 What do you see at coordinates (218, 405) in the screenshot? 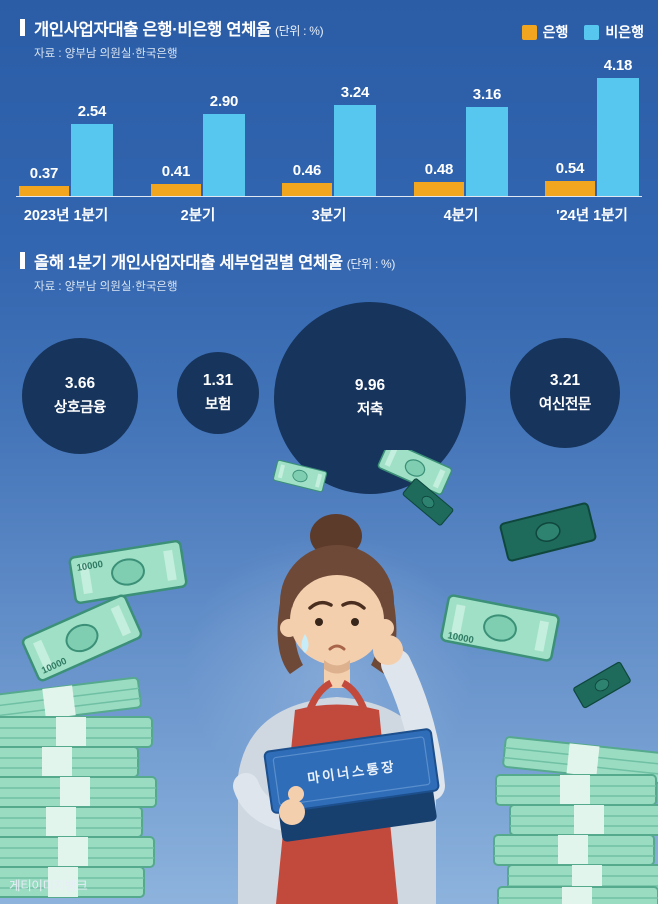
I see `bubble-label: 보험` at bounding box center [218, 405].